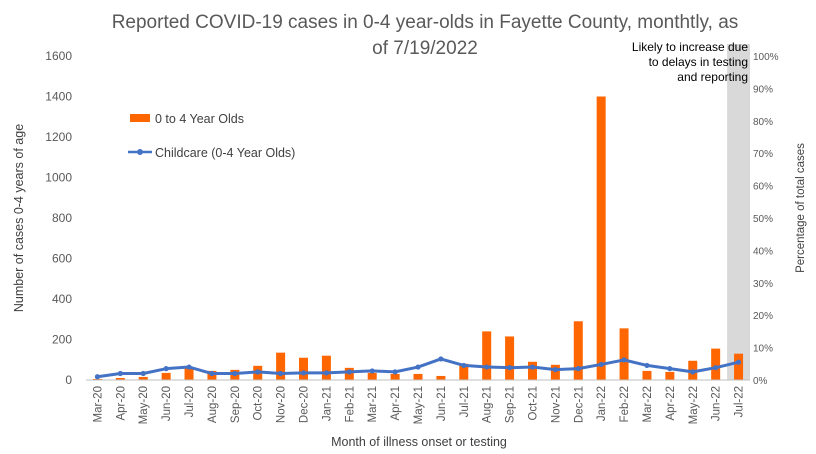 The width and height of the screenshot is (816, 454). Describe the element at coordinates (533, 403) in the screenshot. I see `x-tick-label: Oct-21` at that location.